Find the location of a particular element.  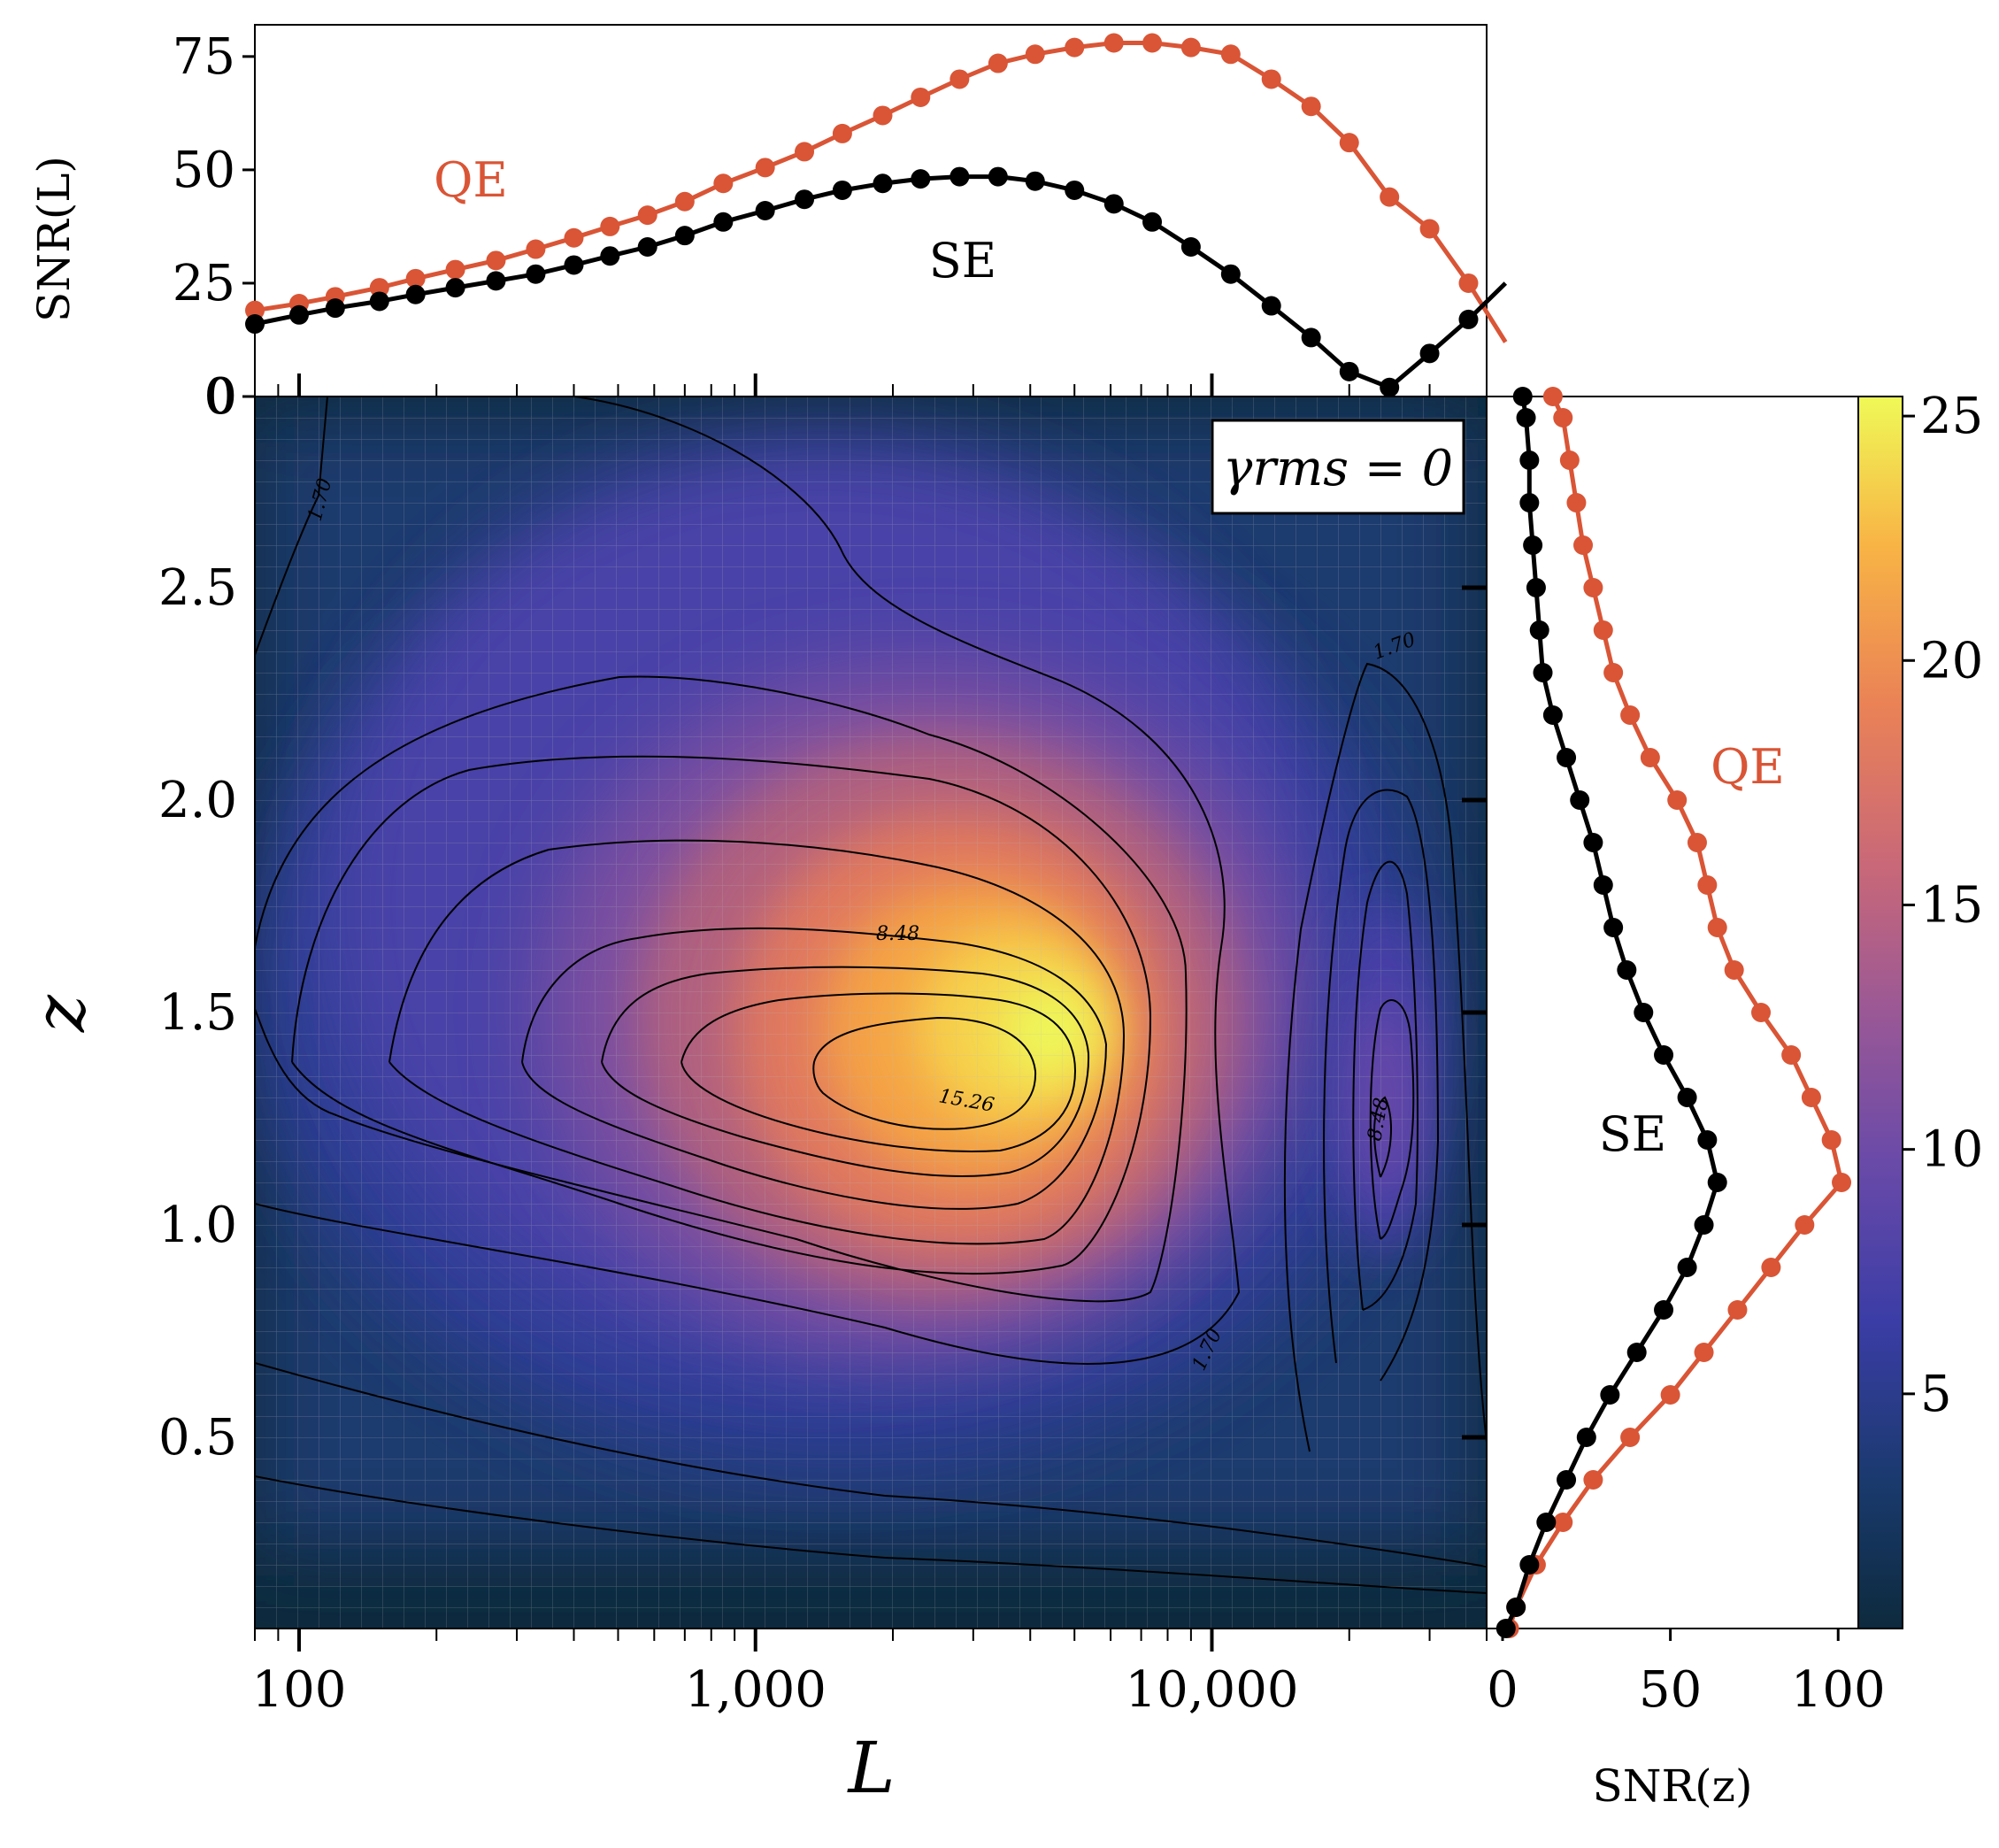

right-xtick-label: 0 is located at coordinates (1503, 1690).